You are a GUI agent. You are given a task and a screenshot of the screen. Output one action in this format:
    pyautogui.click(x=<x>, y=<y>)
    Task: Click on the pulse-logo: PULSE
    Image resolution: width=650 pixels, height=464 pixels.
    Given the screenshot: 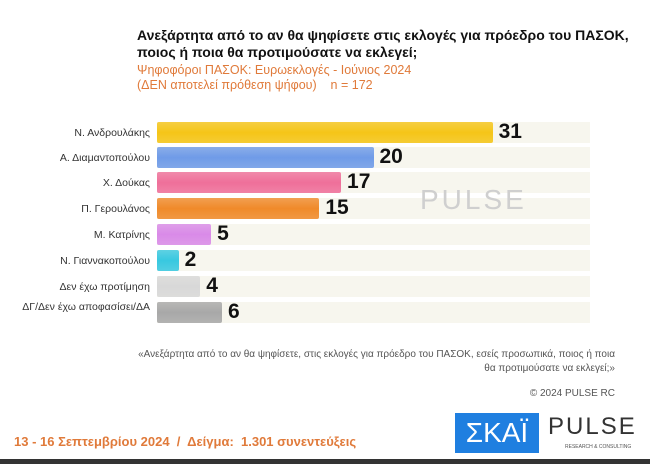 What is the action you would take?
    pyautogui.click(x=592, y=426)
    